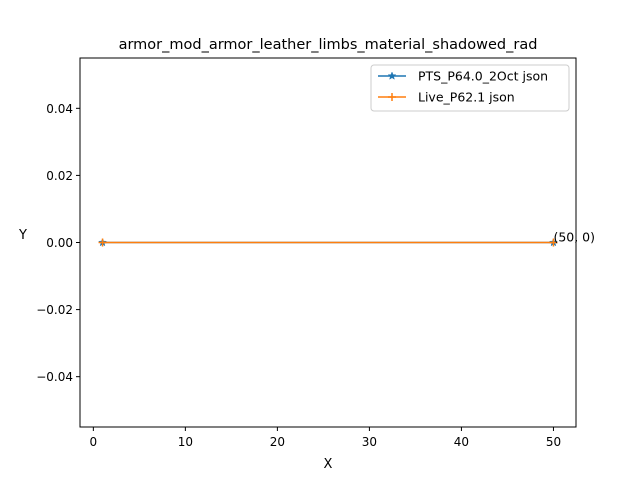  I want to click on legend-label-0: PTS_P64.0_2Oct json, so click(483, 76).